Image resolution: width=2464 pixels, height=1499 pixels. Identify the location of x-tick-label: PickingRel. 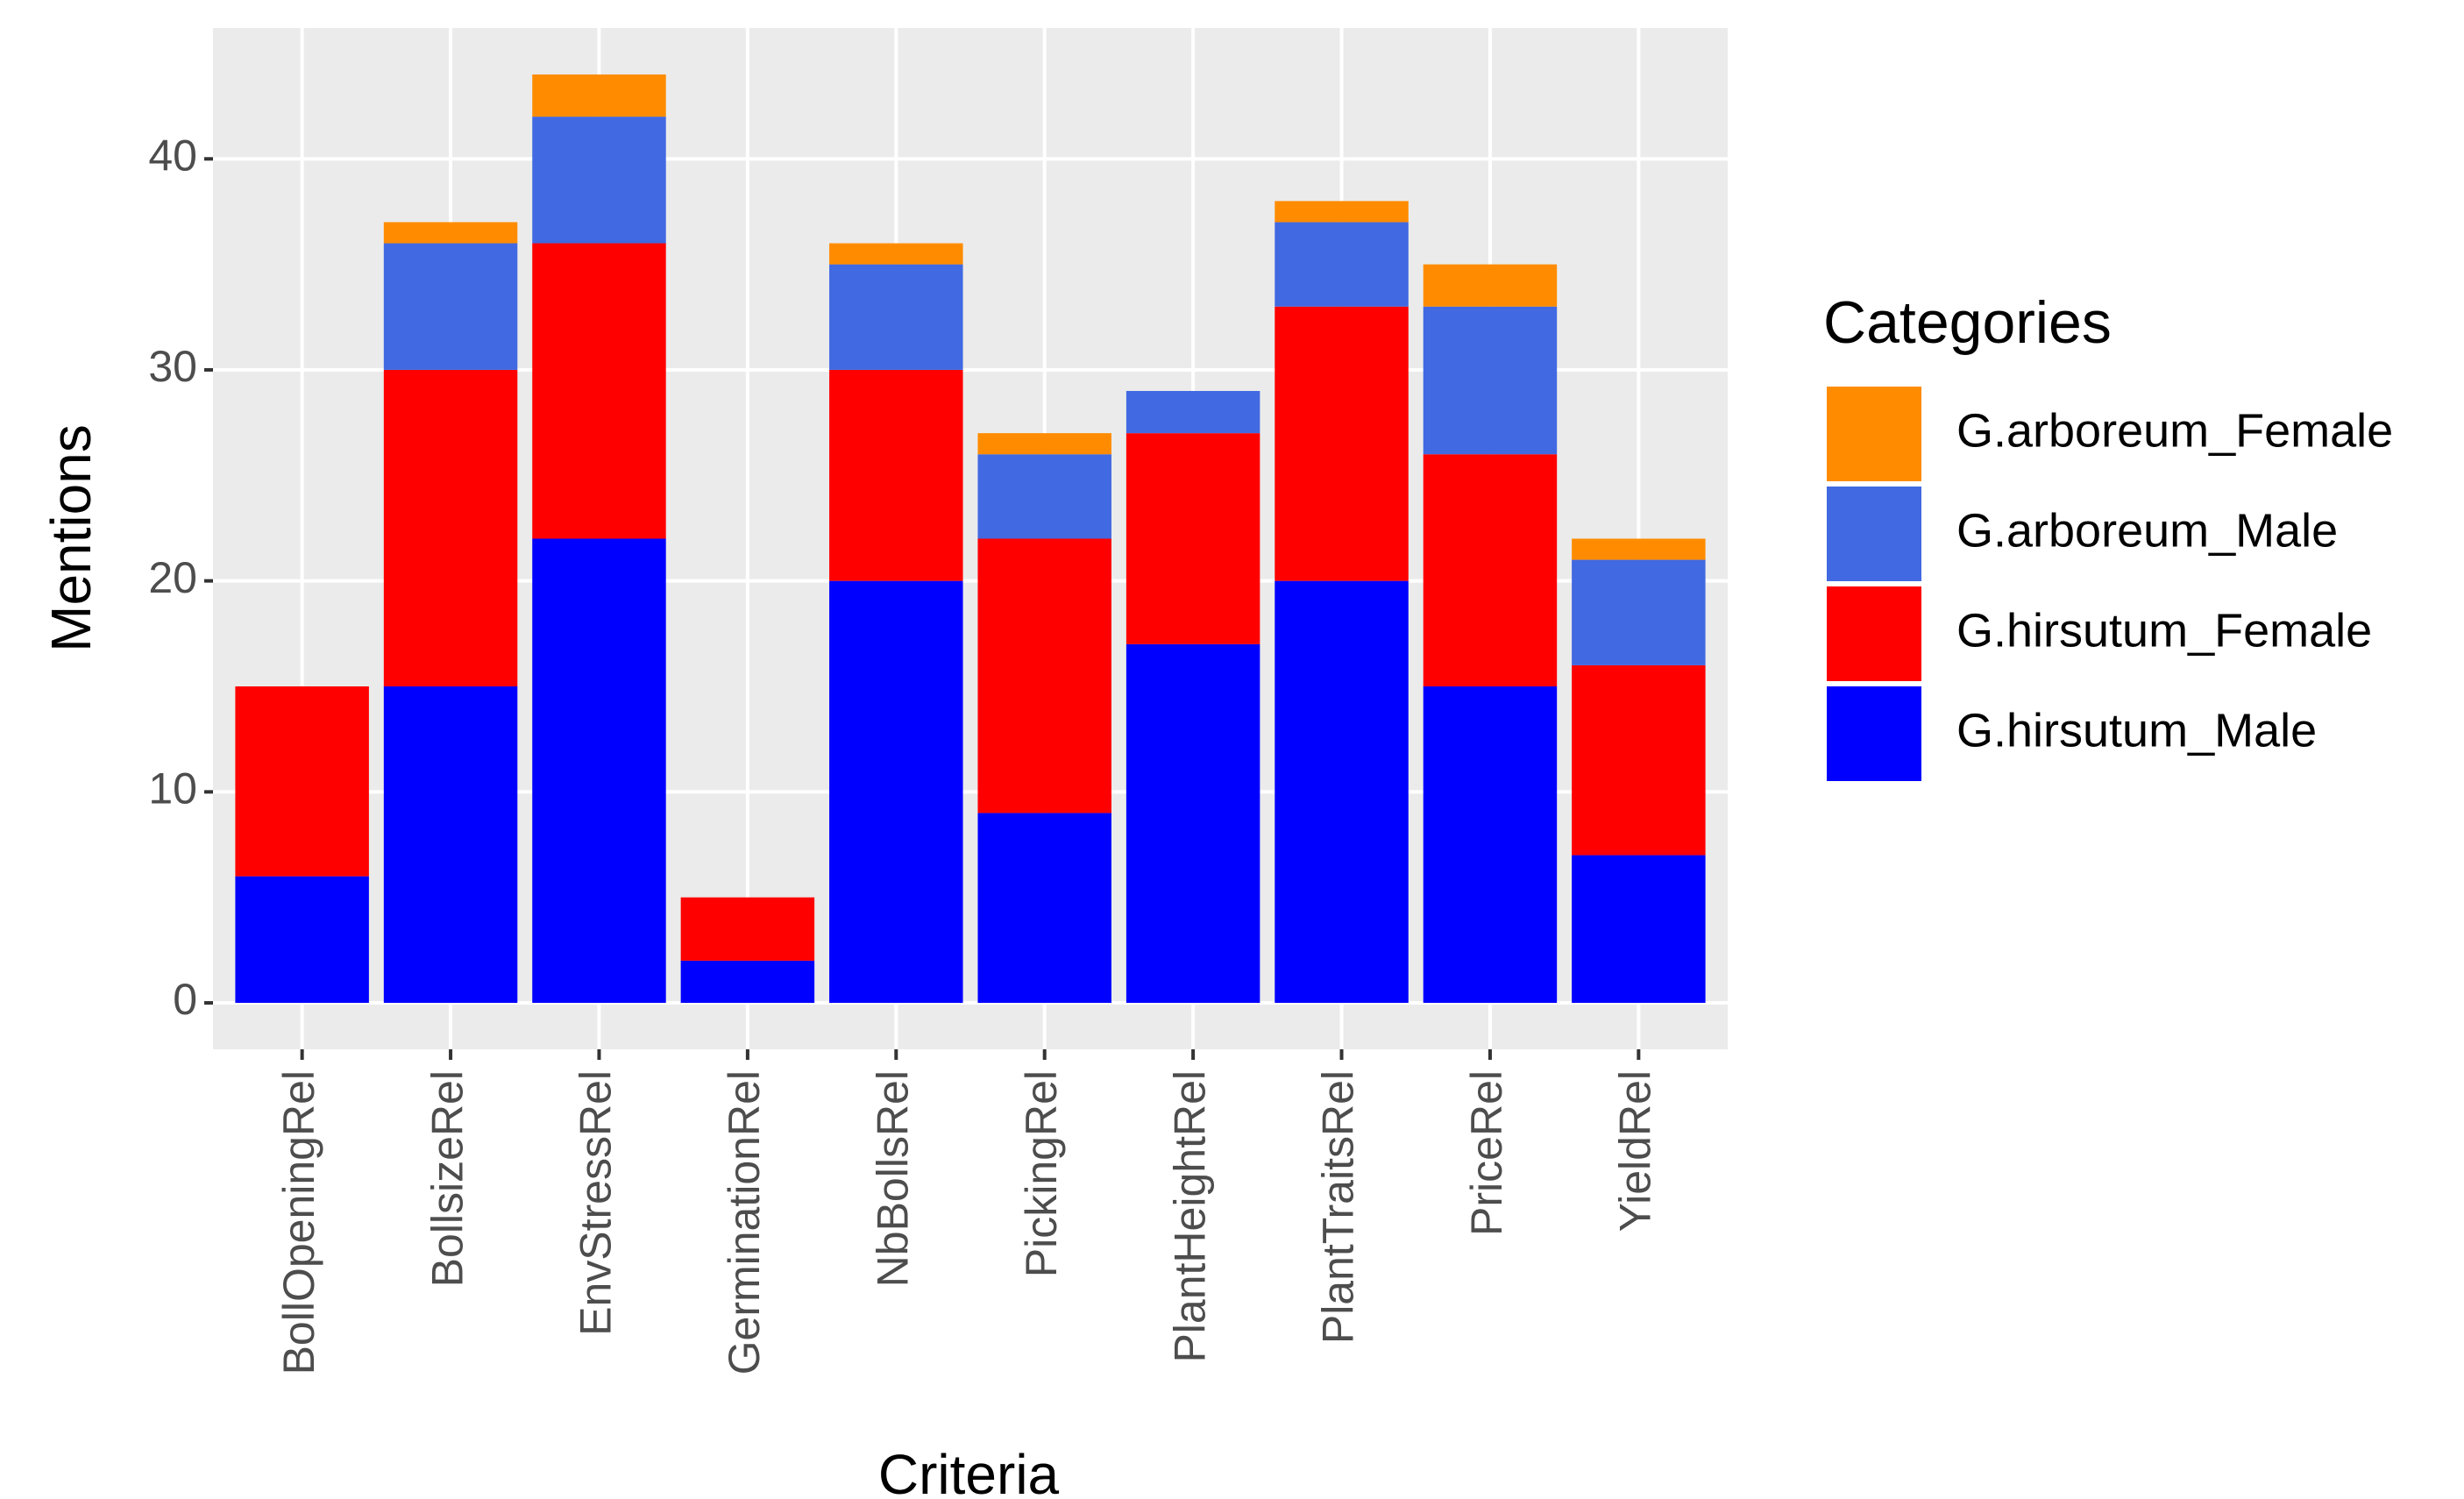
(1041, 1173).